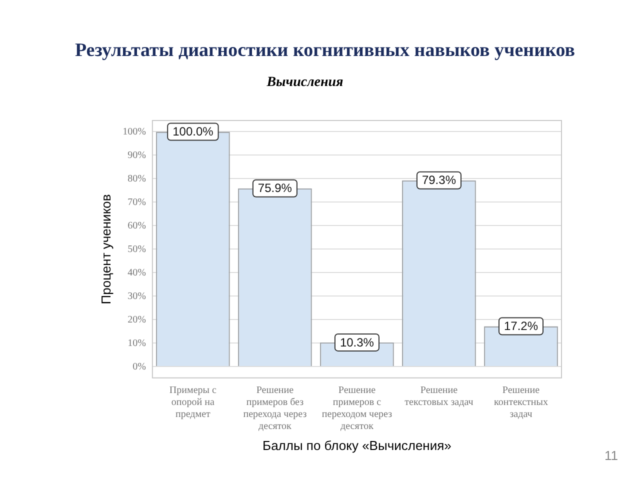 The image size is (640, 480). What do you see at coordinates (137, 320) in the screenshot?
I see `y-tick-label: 20%` at bounding box center [137, 320].